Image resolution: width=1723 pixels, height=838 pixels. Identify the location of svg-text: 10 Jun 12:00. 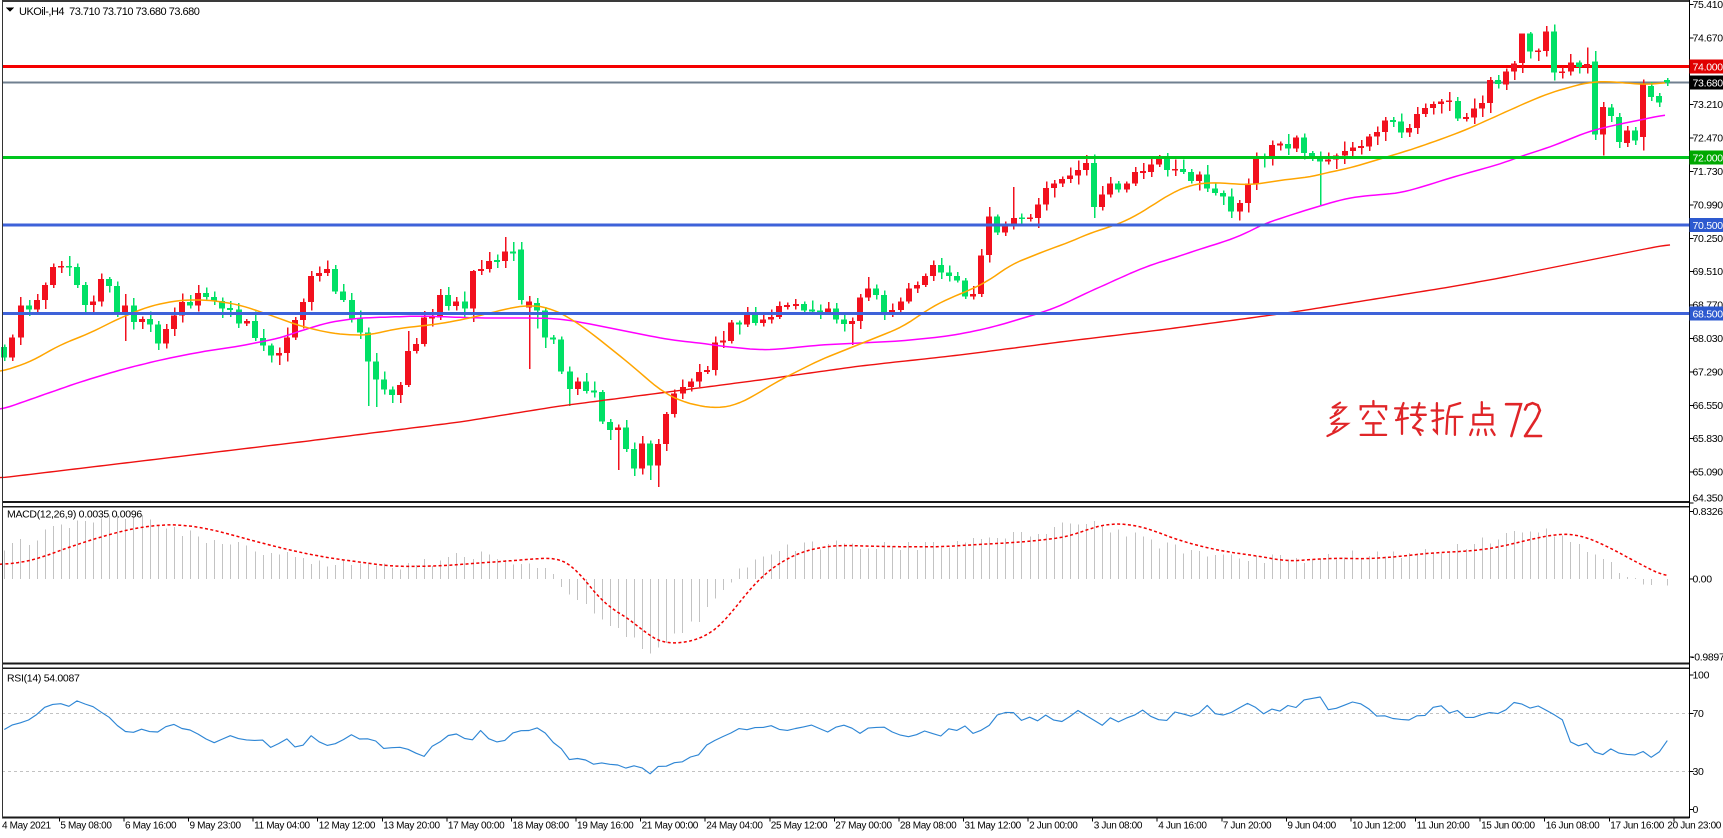
(1379, 826).